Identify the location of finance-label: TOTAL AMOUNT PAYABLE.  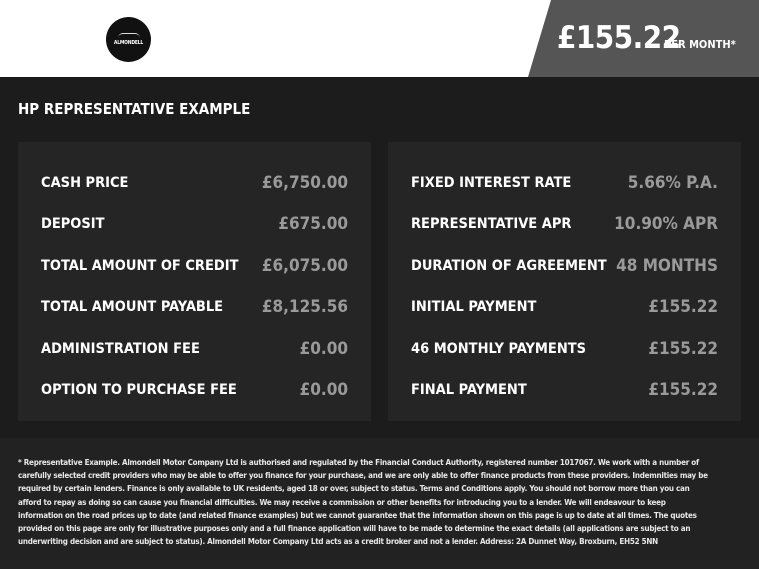
(132, 307).